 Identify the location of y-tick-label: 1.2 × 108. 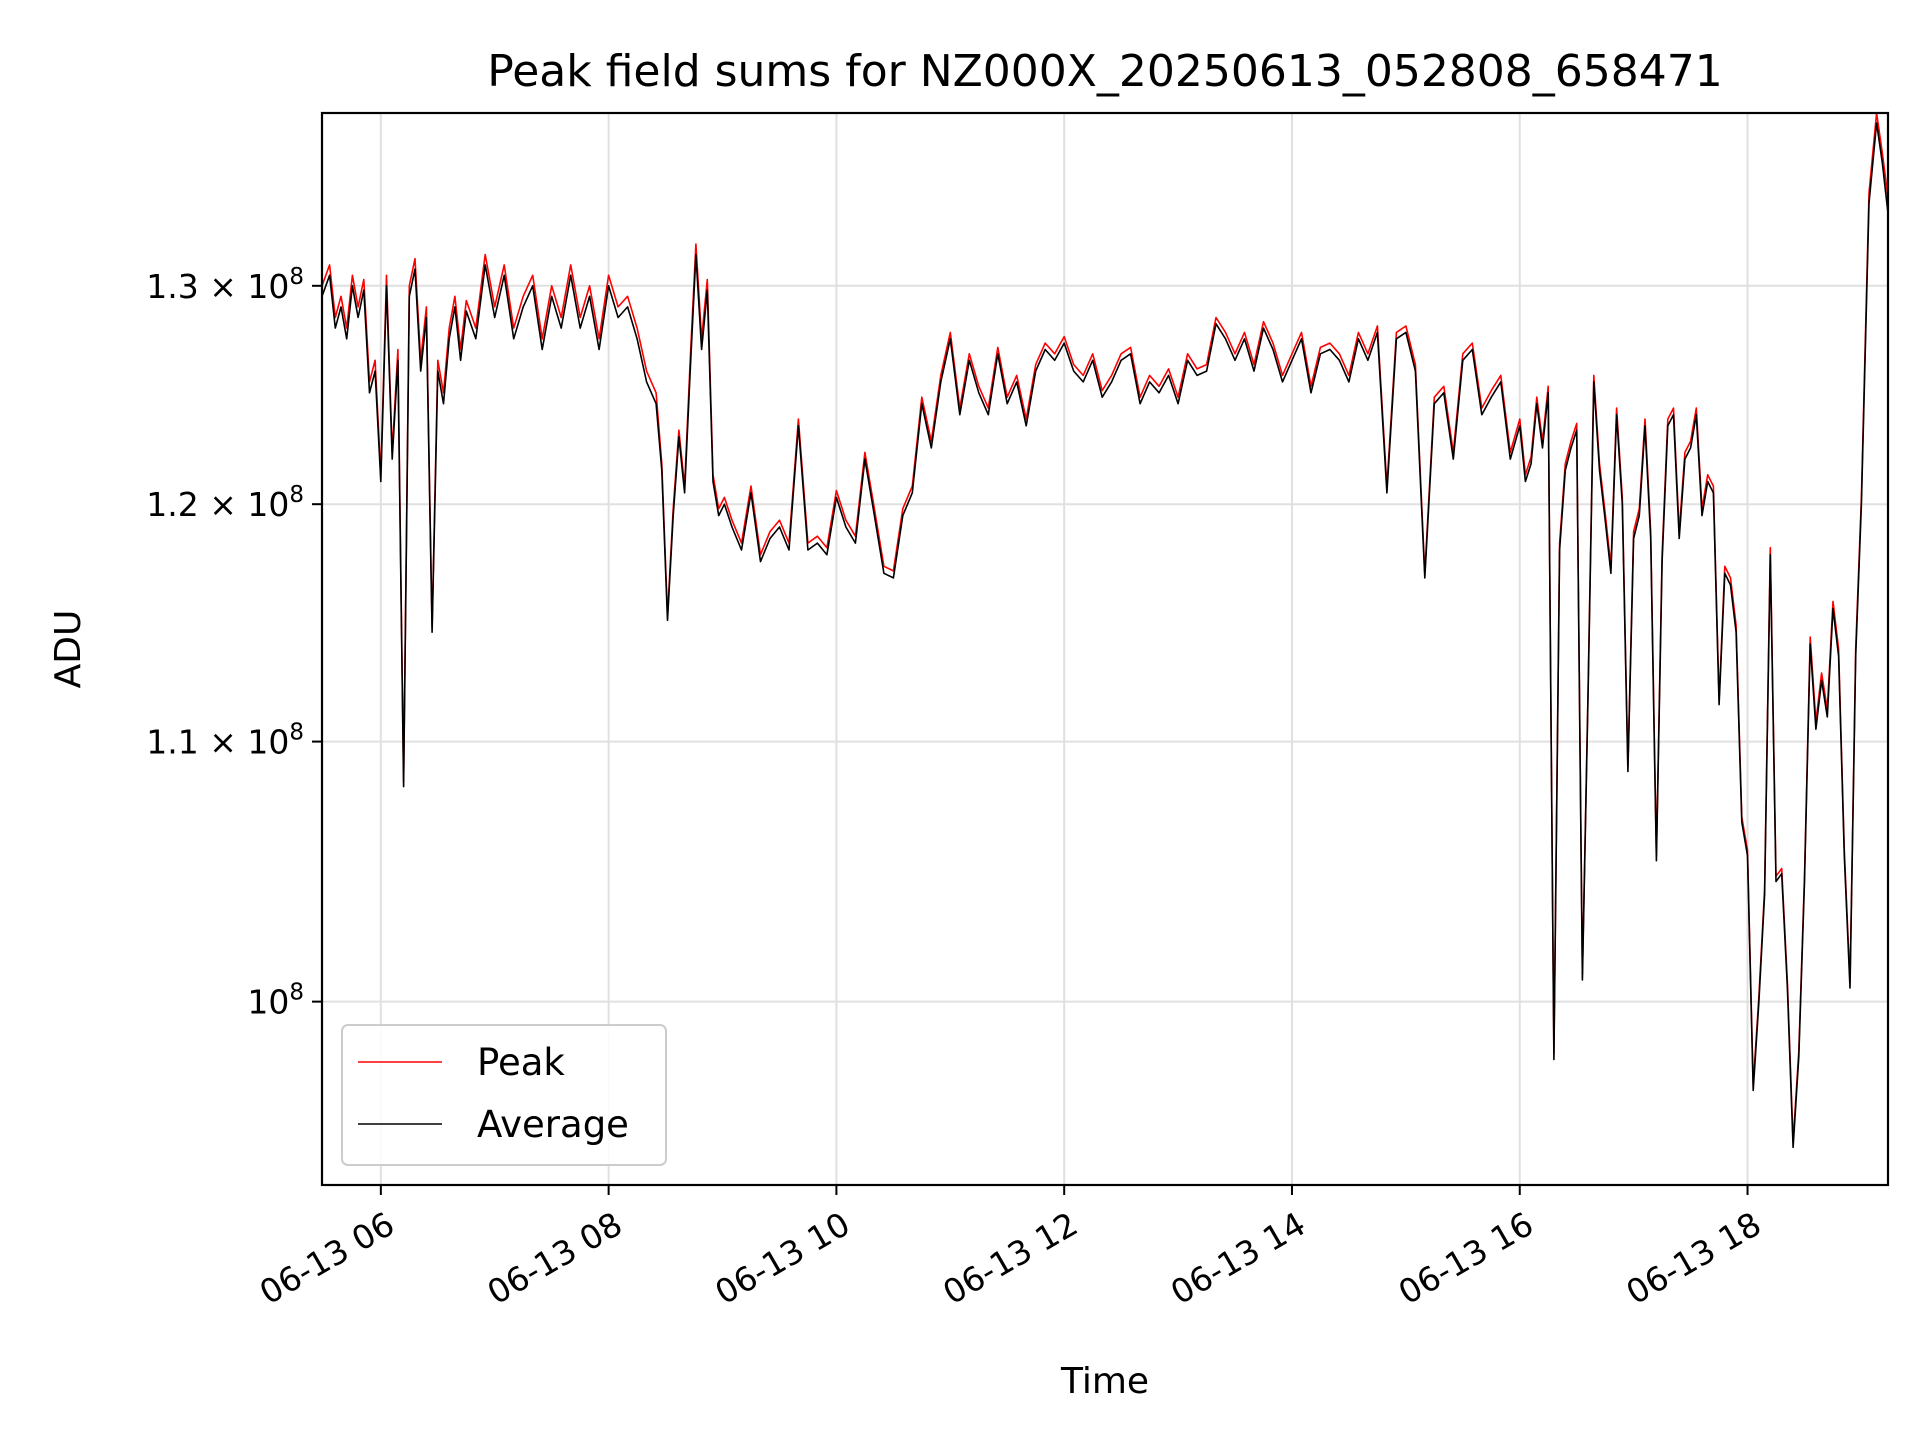
(225, 503).